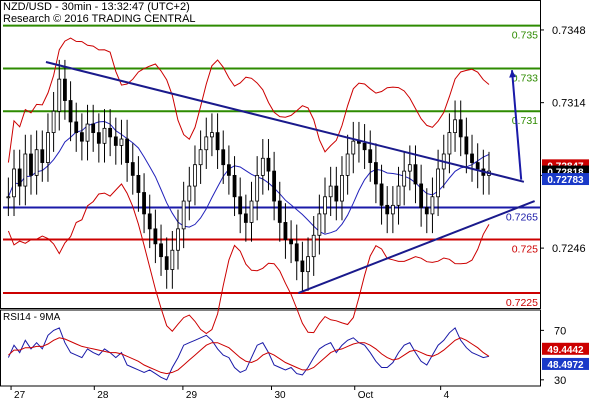 The height and width of the screenshot is (400, 590). What do you see at coordinates (565, 179) in the screenshot?
I see `price-badge` at bounding box center [565, 179].